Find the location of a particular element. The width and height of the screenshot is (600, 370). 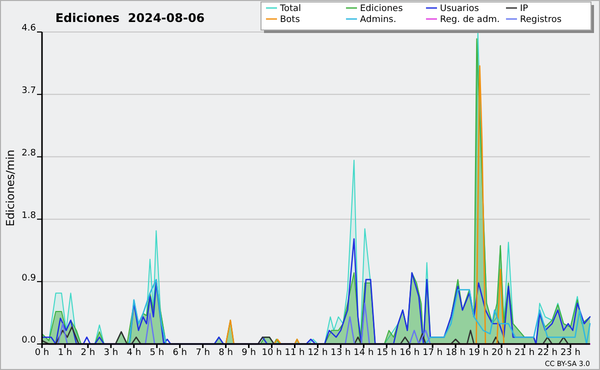

x-tick-label: 2 h is located at coordinates (88, 353).